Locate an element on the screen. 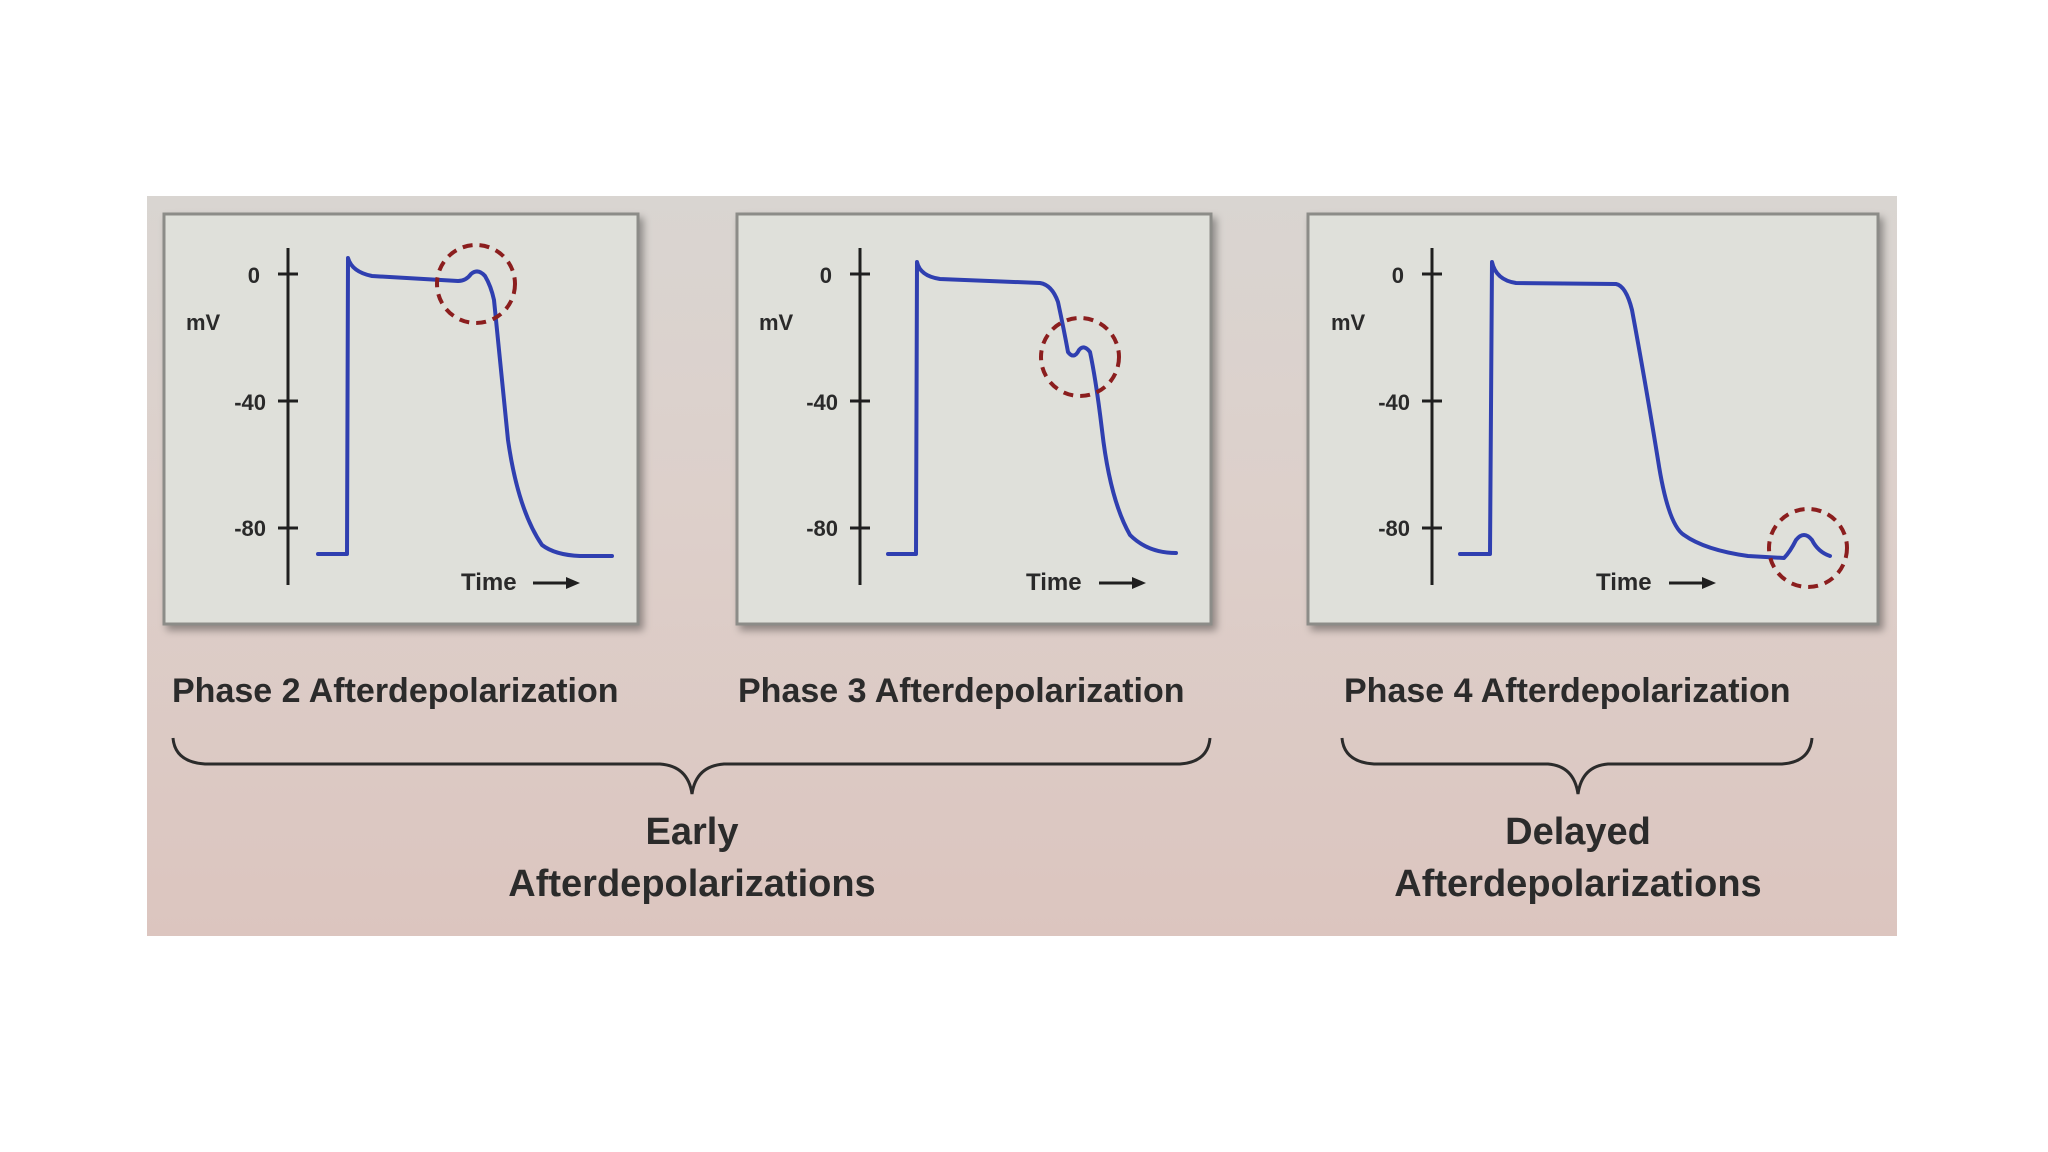  panel-phase4: 0 -40 -80 mV Time is located at coordinates (1593, 419).